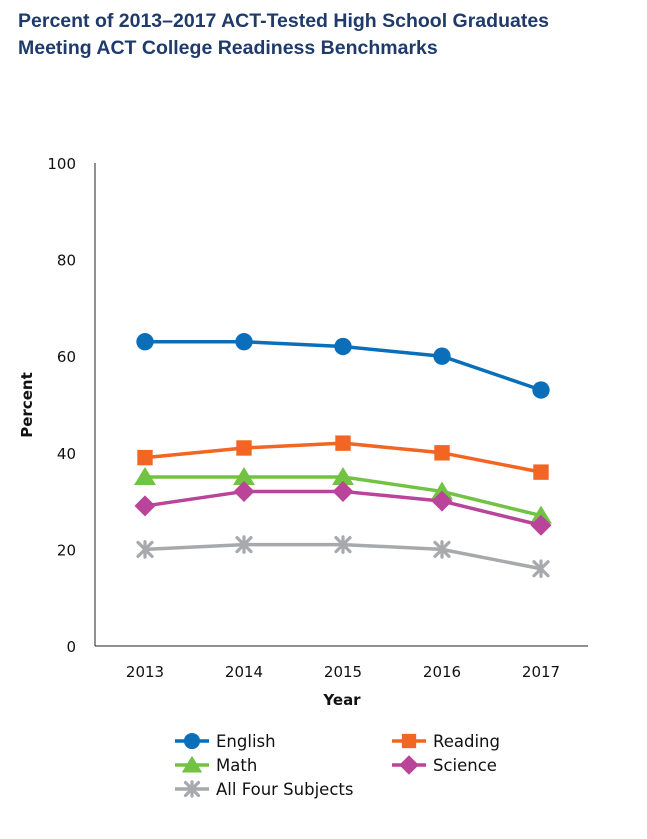 Image resolution: width=647 pixels, height=839 pixels. I want to click on legend-label: All Four Subjects, so click(284, 789).